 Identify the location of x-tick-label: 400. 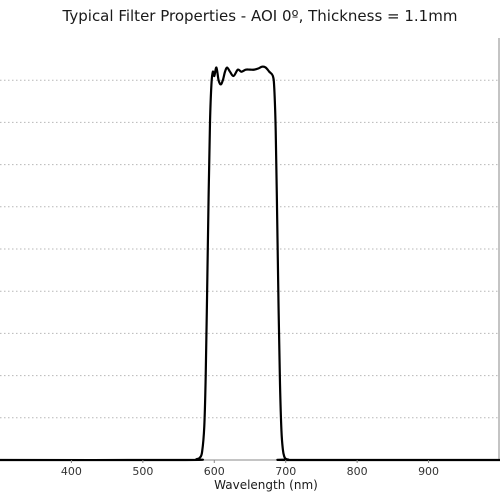
(71, 471).